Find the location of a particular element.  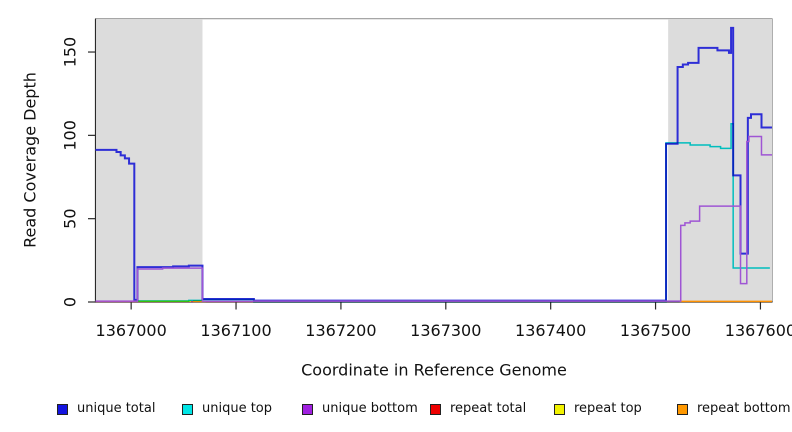

y-tick-label: 150 is located at coordinates (70, 52).